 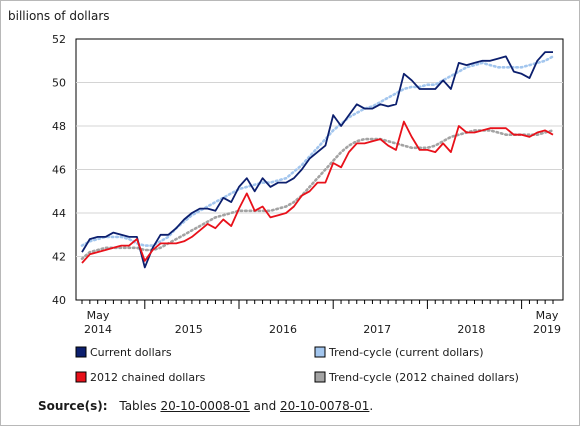 I want to click on source-suffix: ., so click(x=371, y=406).